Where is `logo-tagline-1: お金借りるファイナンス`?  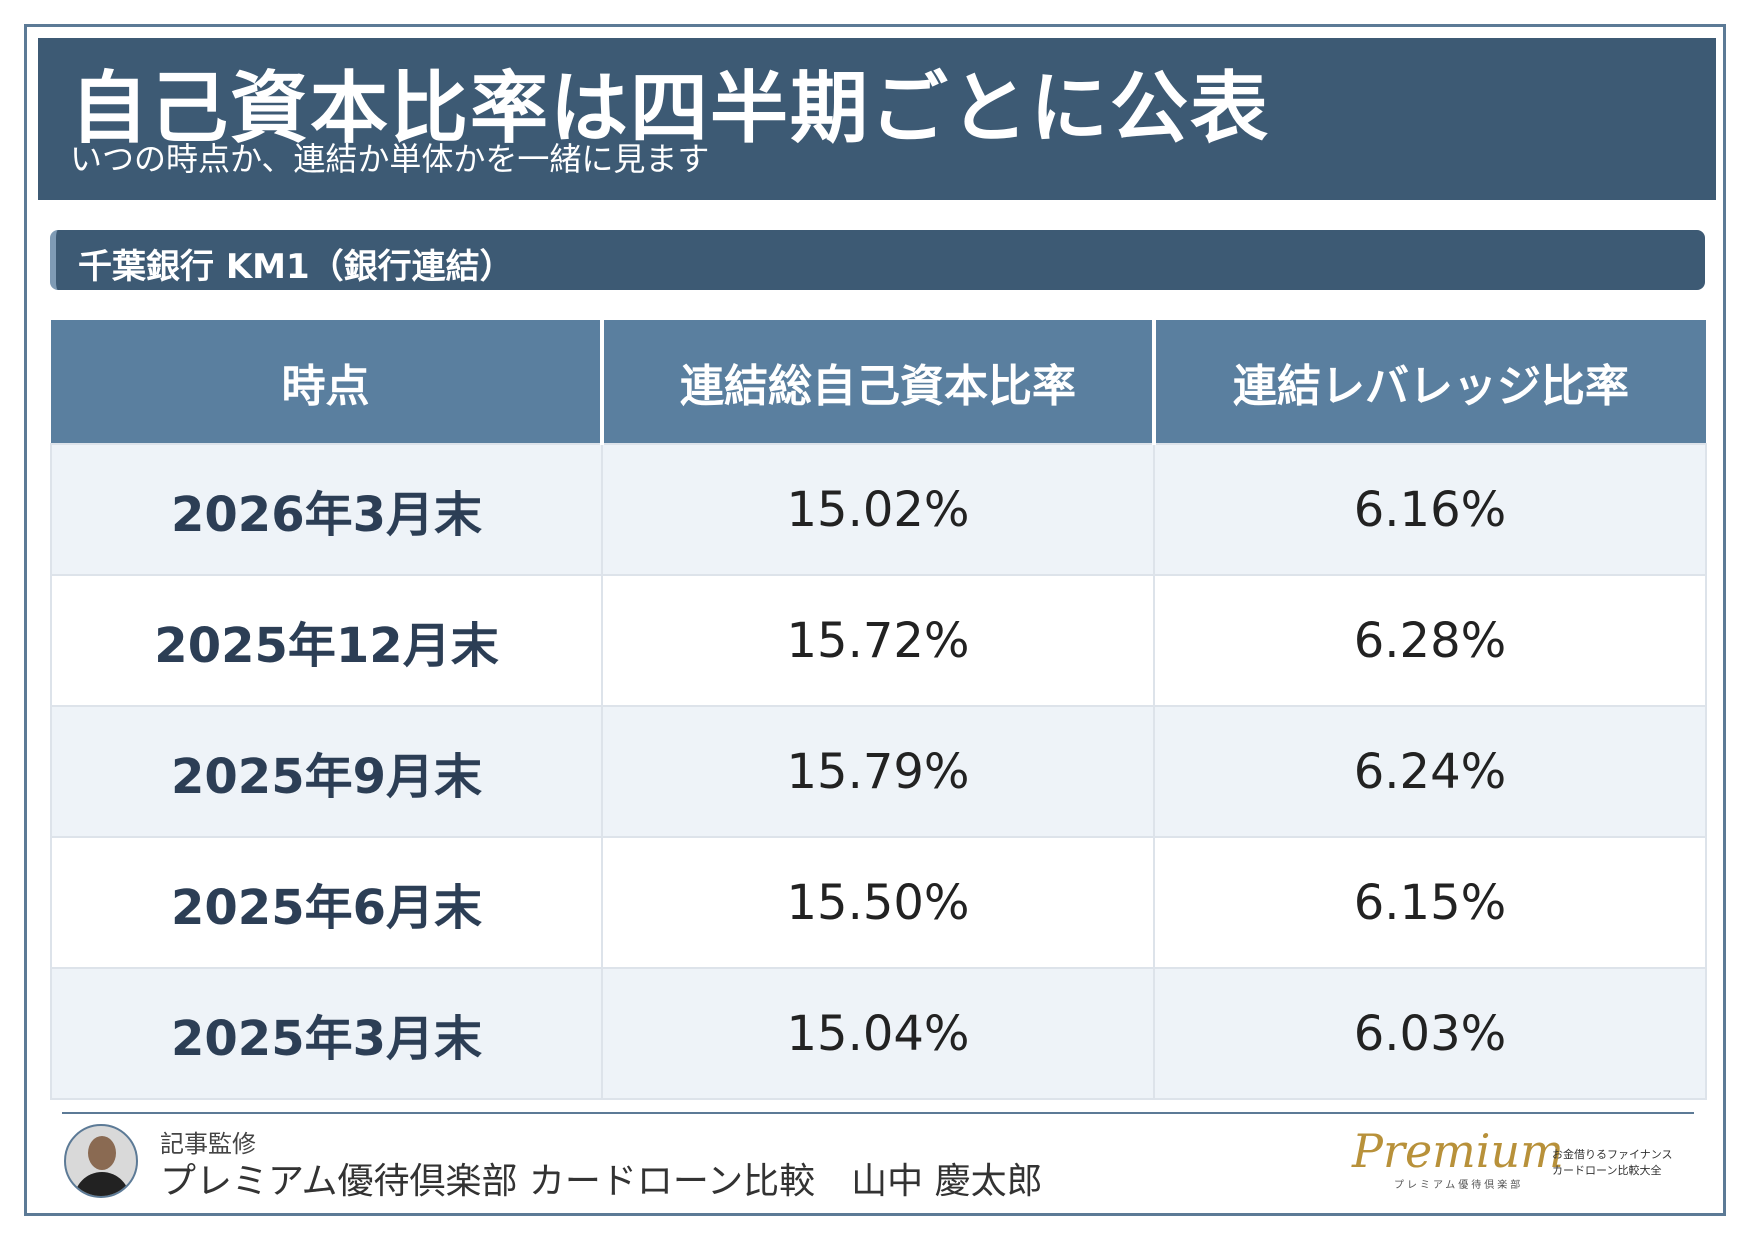
logo-tagline-1: お金借りるファイナンス is located at coordinates (1612, 1154).